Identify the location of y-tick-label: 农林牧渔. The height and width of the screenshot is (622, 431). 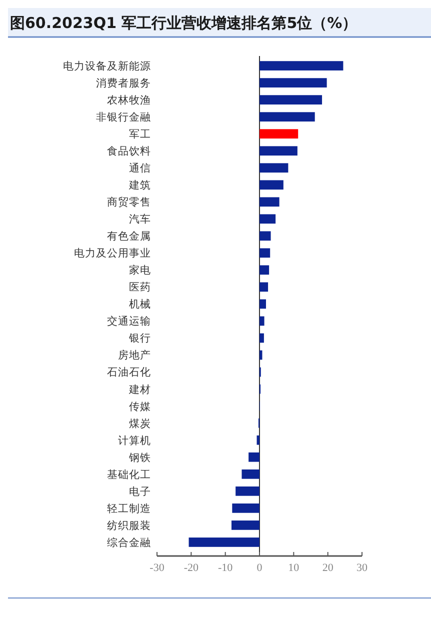
(129, 99).